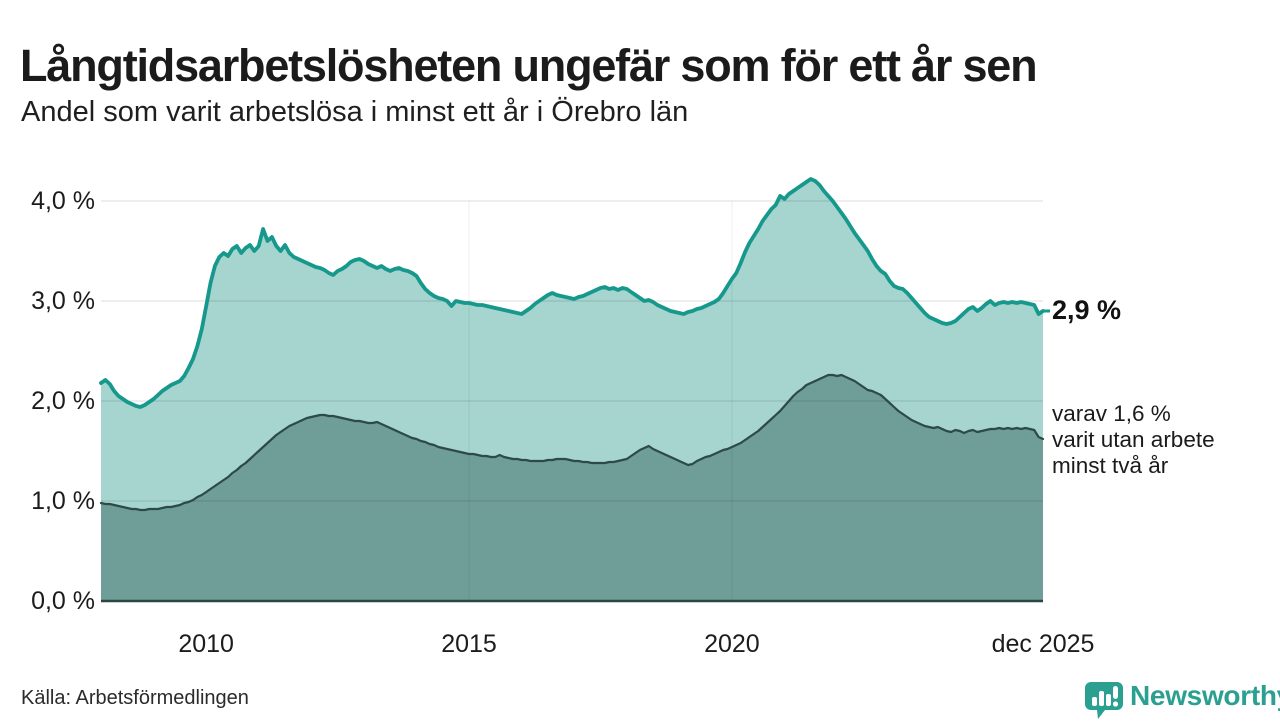 This screenshot has height=725, width=1280. I want to click on x-axis-tick-label: 2020, so click(732, 644).